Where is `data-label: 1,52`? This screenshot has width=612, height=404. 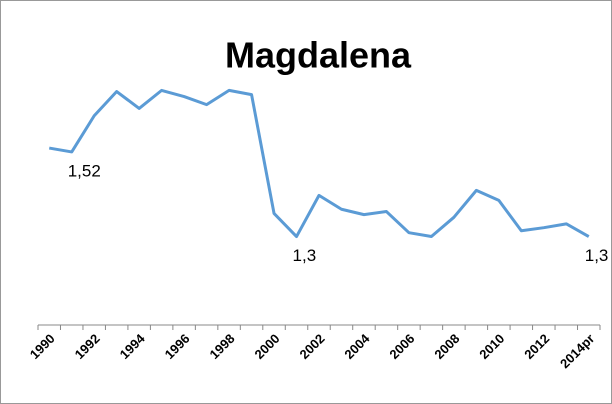
data-label: 1,52 is located at coordinates (84, 170).